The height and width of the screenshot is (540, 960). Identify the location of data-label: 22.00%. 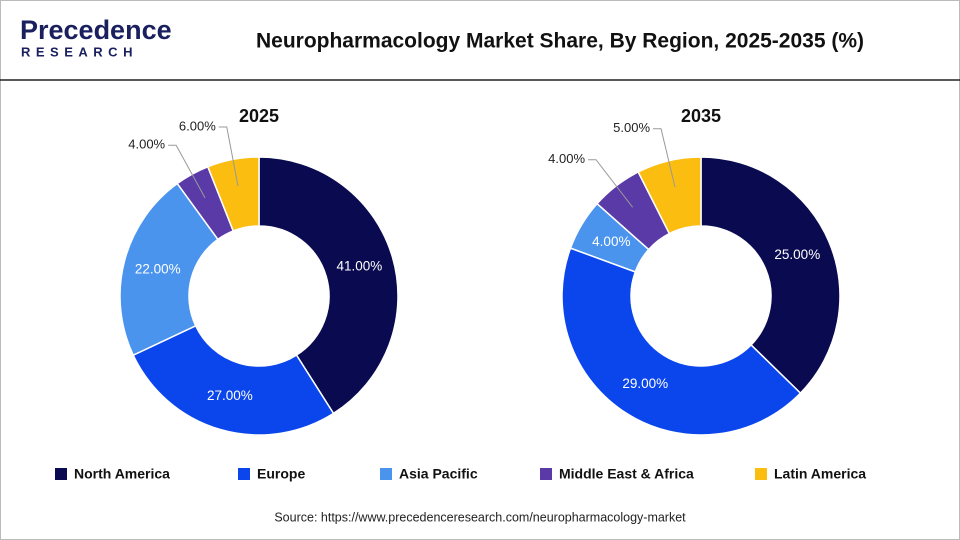
(158, 269).